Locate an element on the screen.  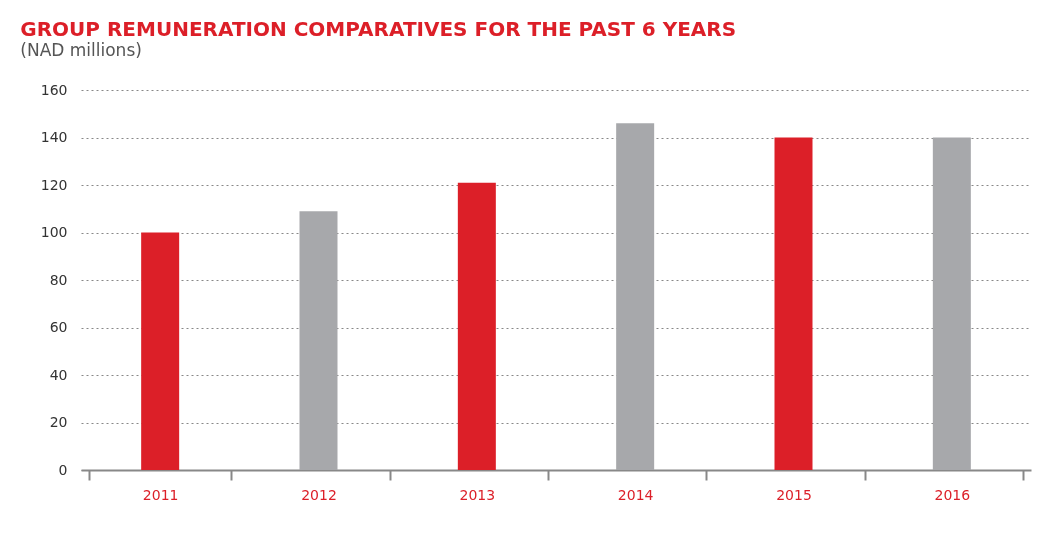
x-tick-label: 2012 is located at coordinates (319, 494).